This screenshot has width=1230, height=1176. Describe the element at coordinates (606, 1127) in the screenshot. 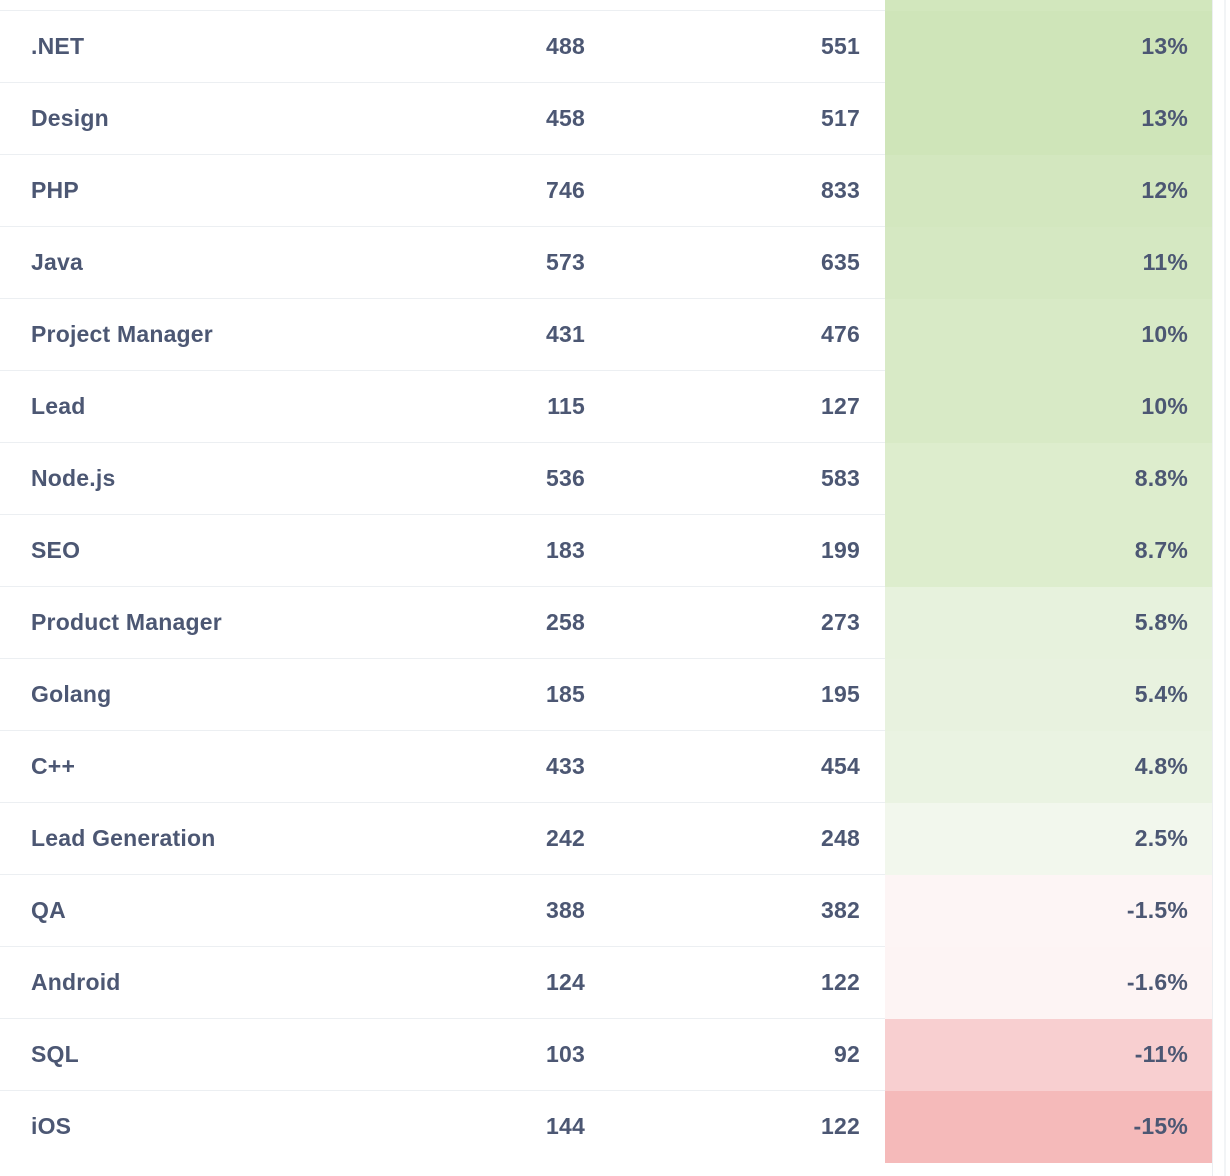

I see `table-row: iOS 144 122 -15%` at that location.